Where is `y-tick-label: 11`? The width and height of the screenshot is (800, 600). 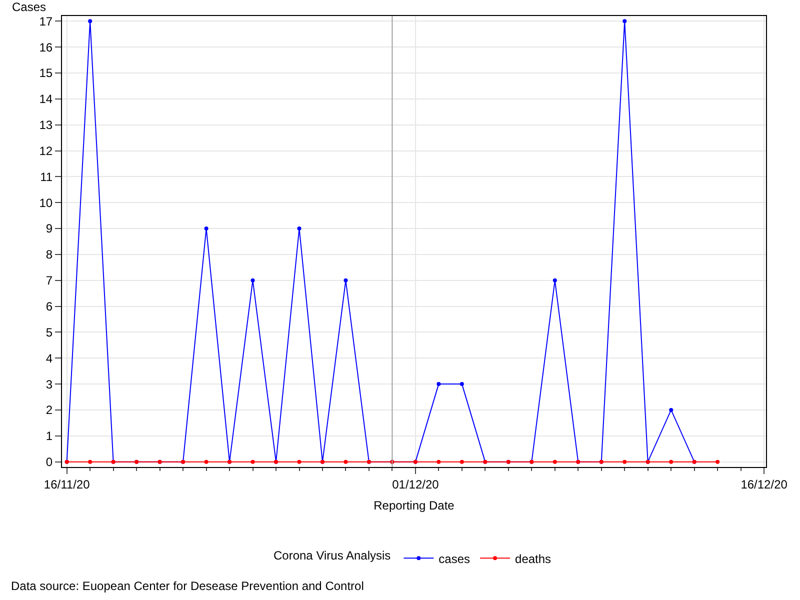
y-tick-label: 11 is located at coordinates (46, 177).